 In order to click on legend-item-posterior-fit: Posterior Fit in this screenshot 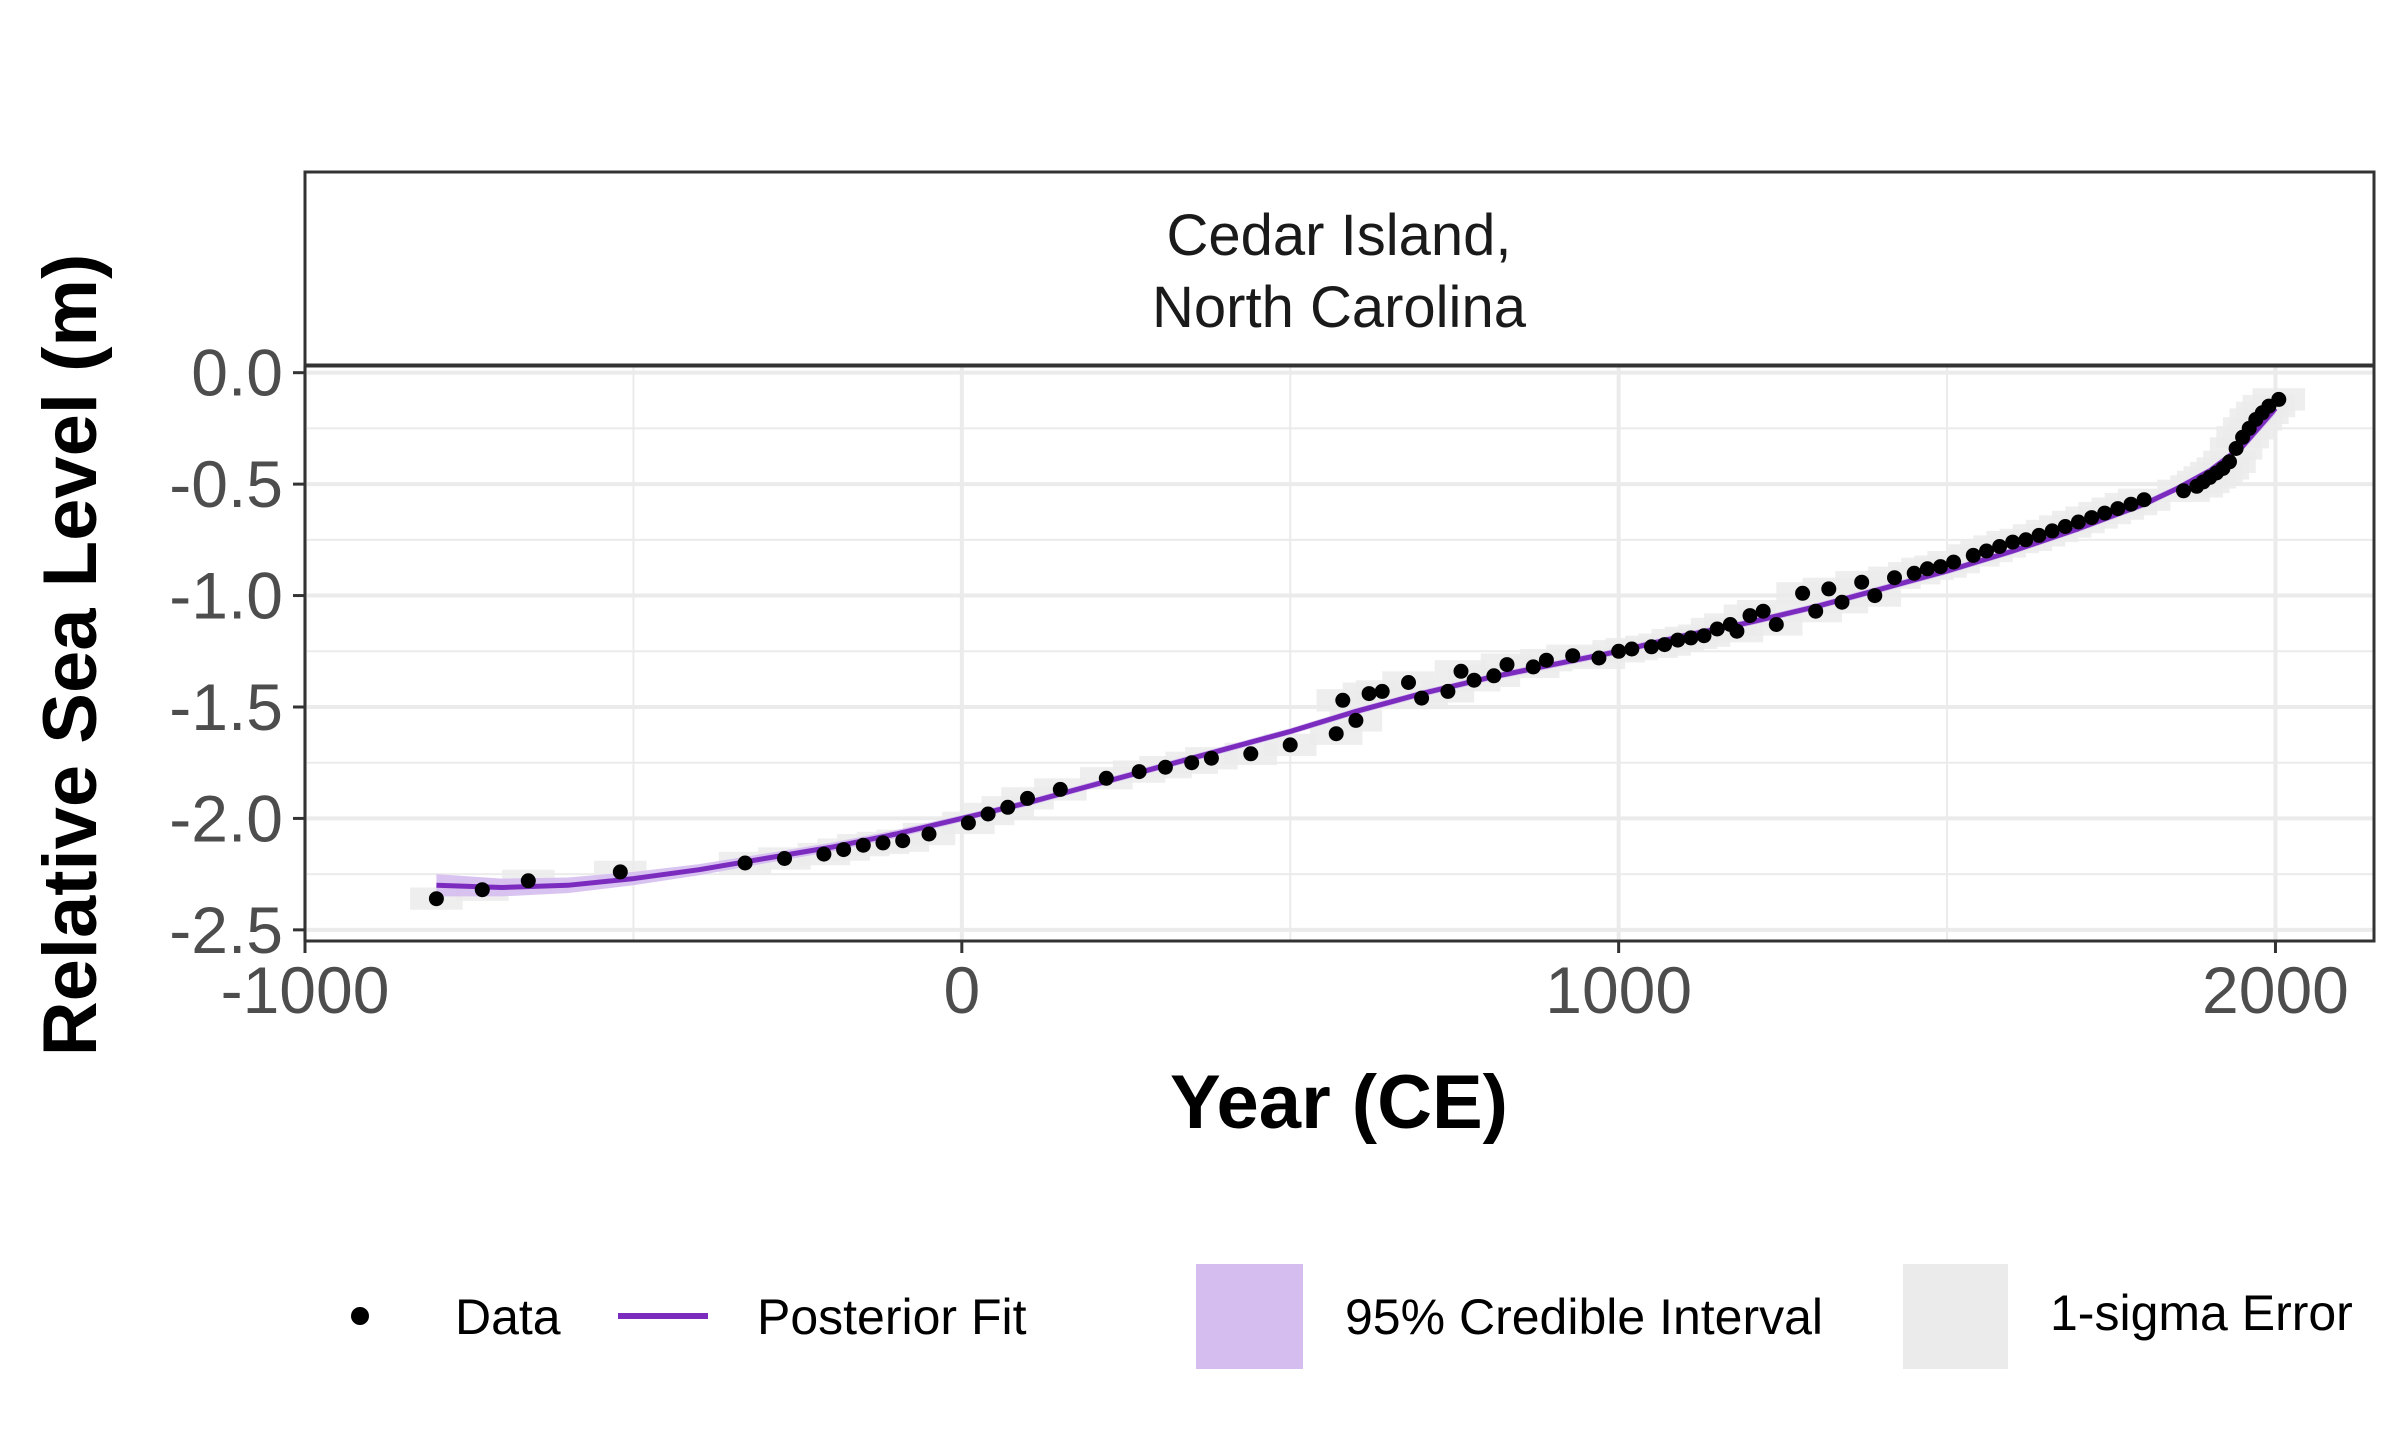, I will do `click(822, 1317)`.